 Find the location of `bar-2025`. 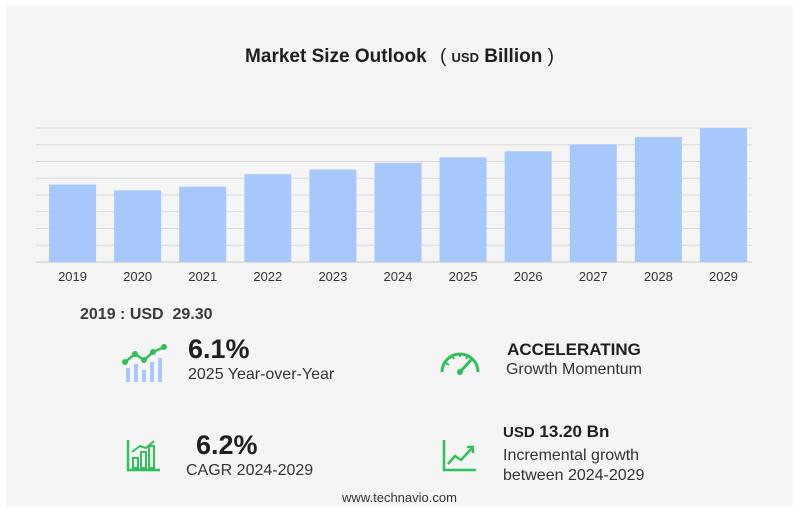

bar-2025 is located at coordinates (463, 209).